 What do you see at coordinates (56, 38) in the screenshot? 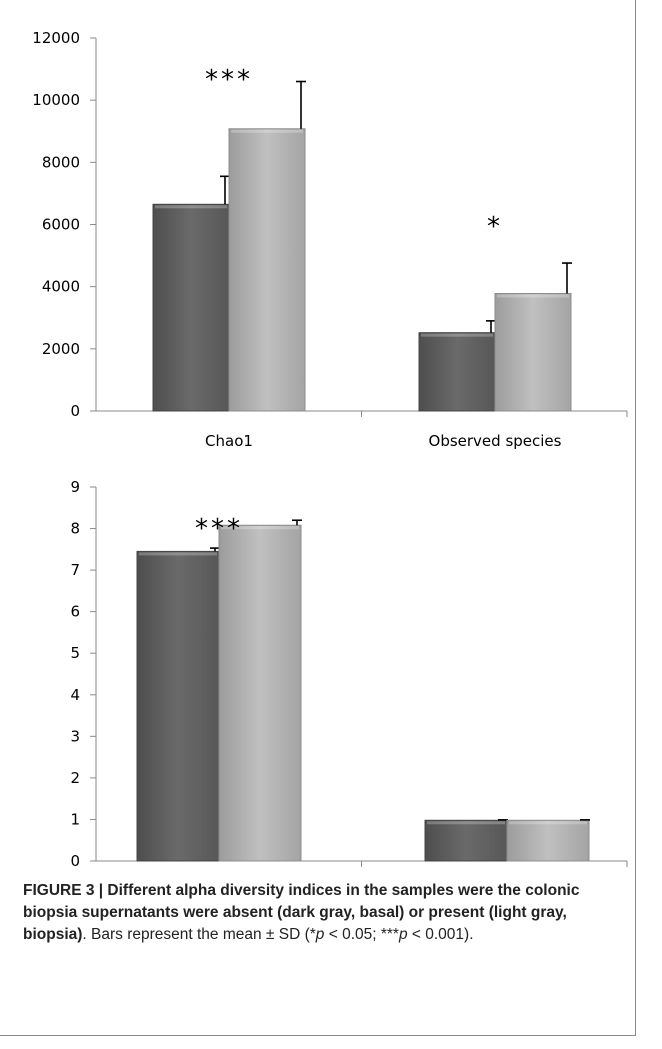
I see `y-tick-label: 12000` at bounding box center [56, 38].